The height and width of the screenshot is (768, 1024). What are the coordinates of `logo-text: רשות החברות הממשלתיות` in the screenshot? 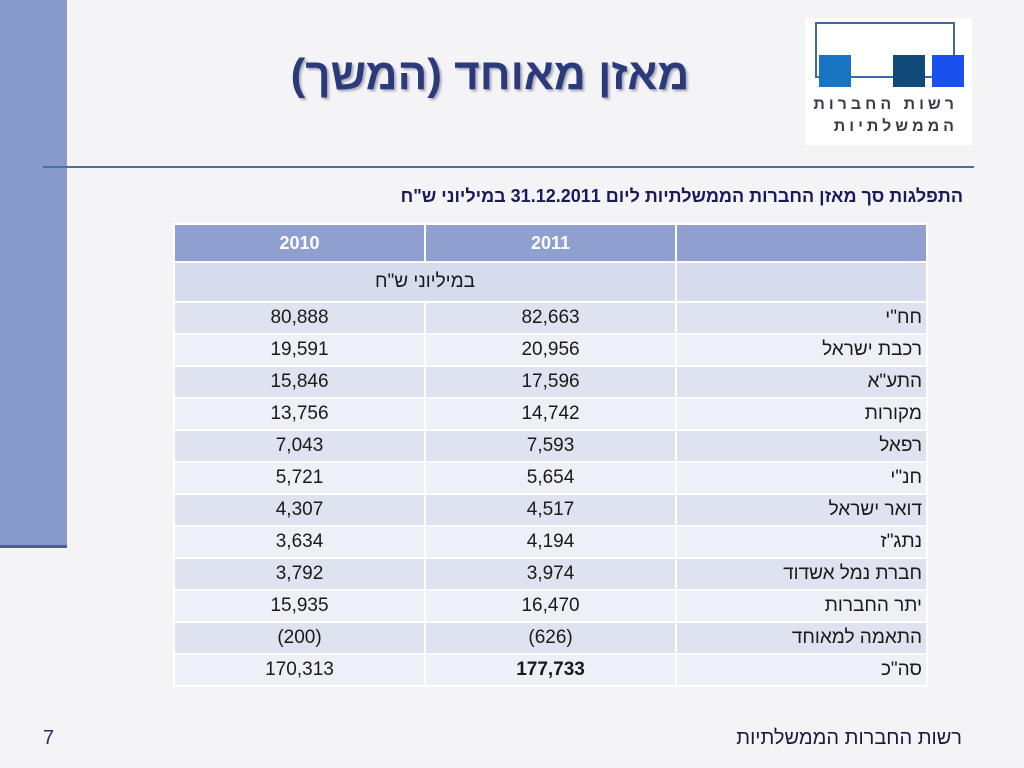 It's located at (883, 116).